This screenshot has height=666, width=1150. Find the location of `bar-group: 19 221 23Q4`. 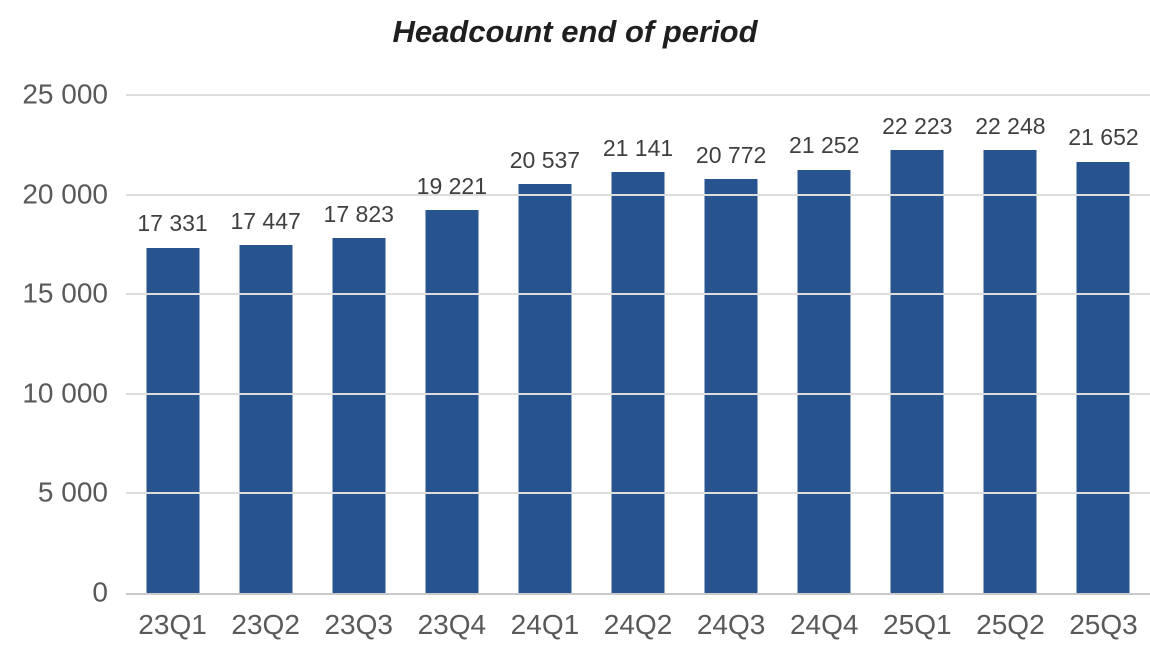

bar-group: 19 221 23Q4 is located at coordinates (451, 367).